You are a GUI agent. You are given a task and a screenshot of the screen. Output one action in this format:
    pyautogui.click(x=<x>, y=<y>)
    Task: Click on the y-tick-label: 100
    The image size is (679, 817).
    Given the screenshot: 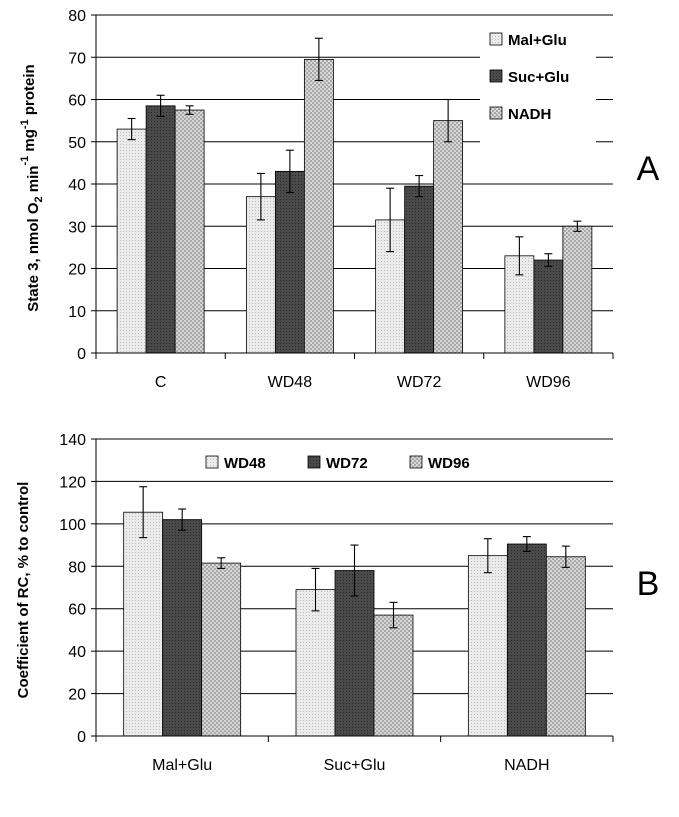 What is the action you would take?
    pyautogui.click(x=72, y=525)
    